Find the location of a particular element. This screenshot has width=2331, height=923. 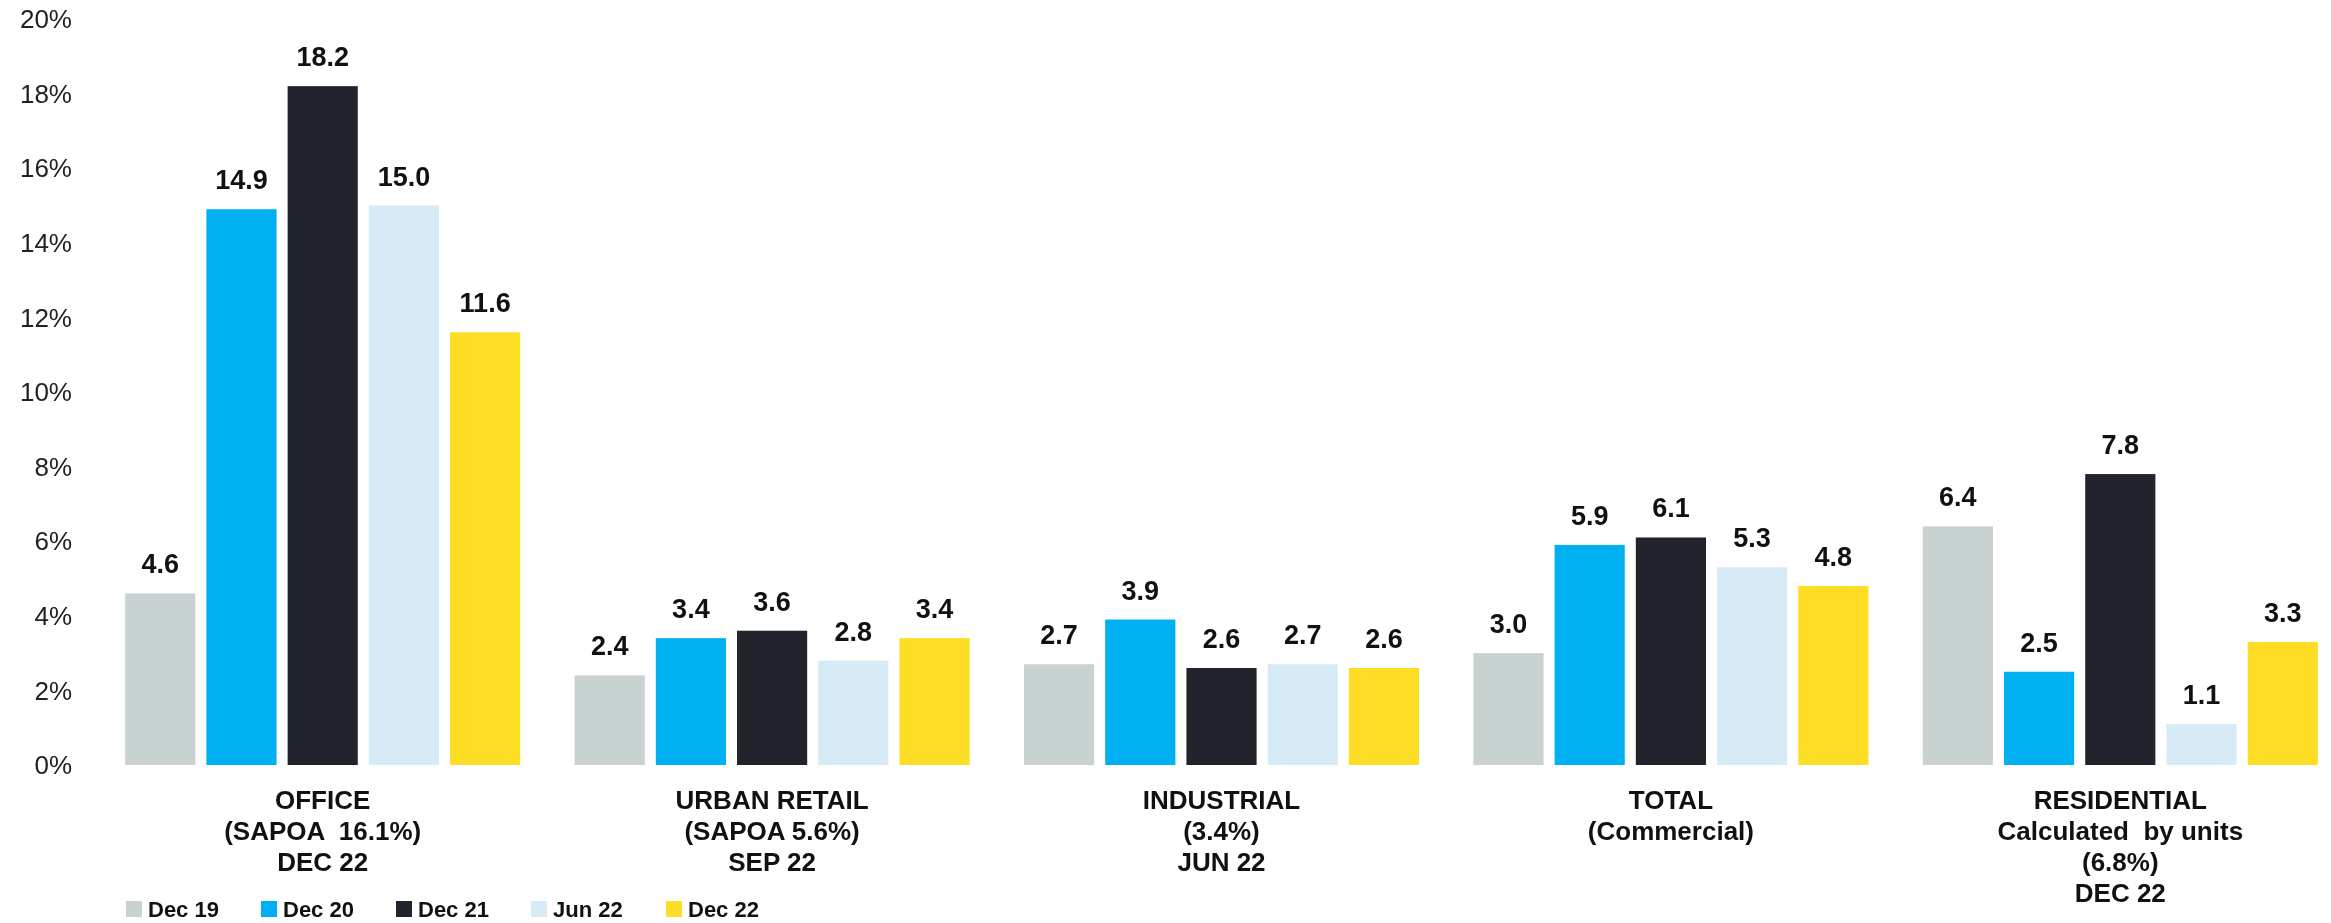

data-label: 2.4 is located at coordinates (609, 646).